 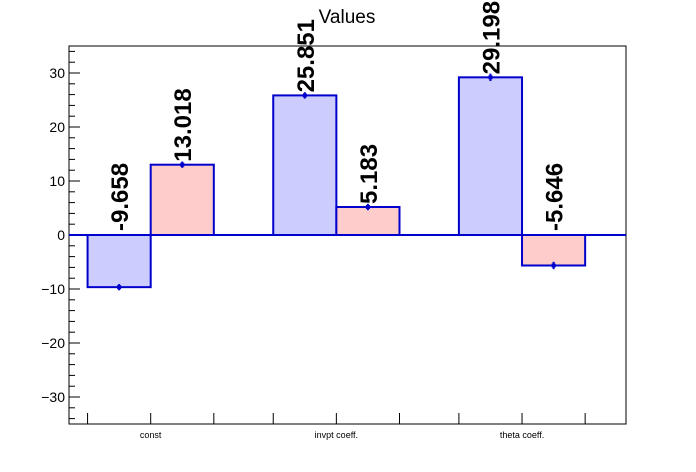 I want to click on y-tick-label: 30, so click(x=57, y=73).